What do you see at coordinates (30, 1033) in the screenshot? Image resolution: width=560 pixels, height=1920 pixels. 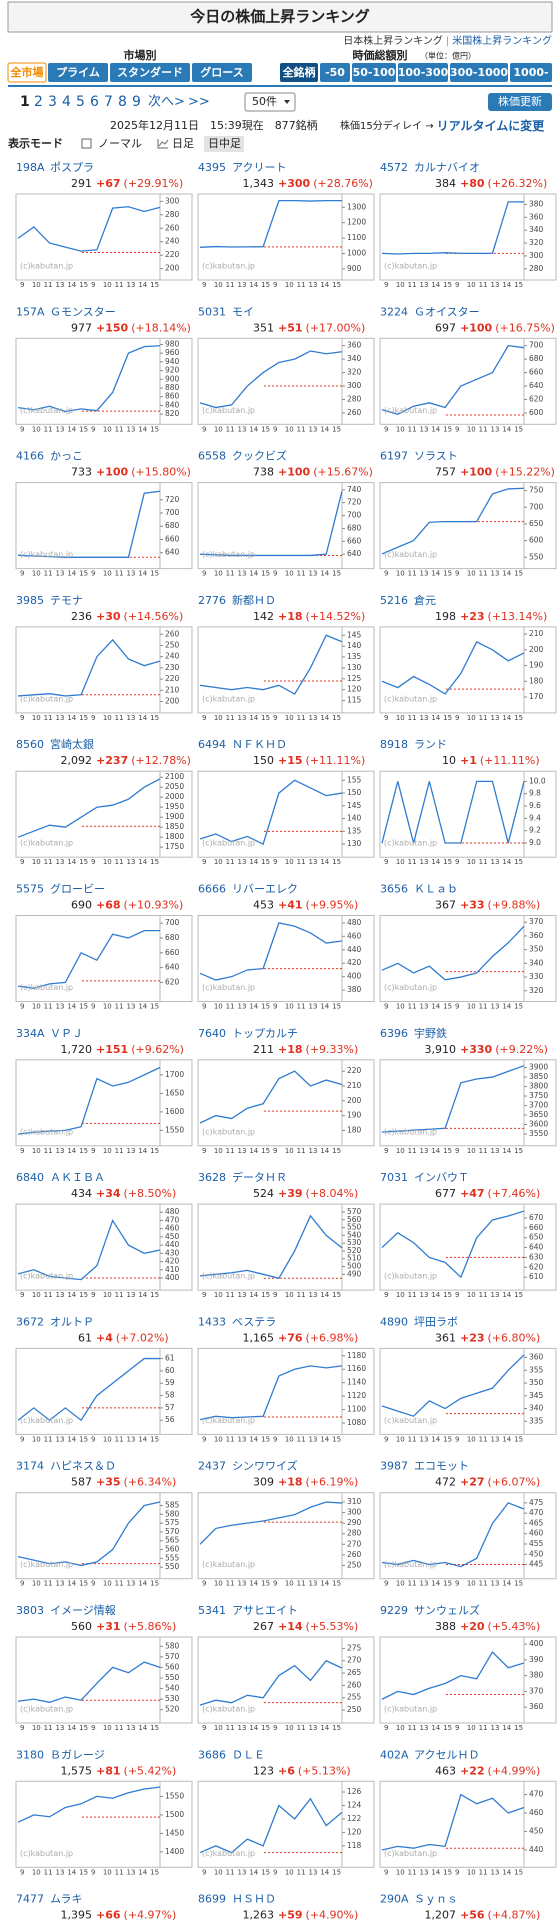 I see `stock-code: 334A` at bounding box center [30, 1033].